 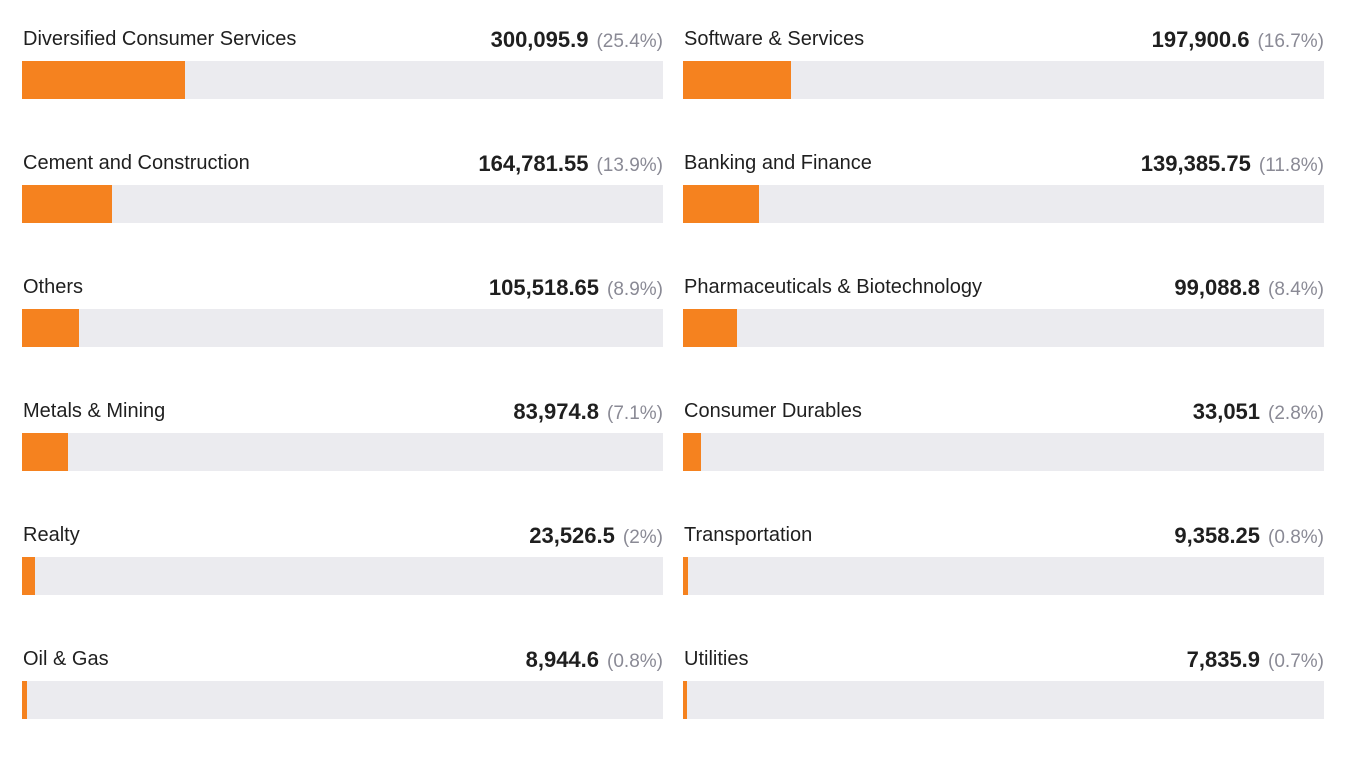 What do you see at coordinates (629, 165) in the screenshot?
I see `sector-percent: (13.9%)` at bounding box center [629, 165].